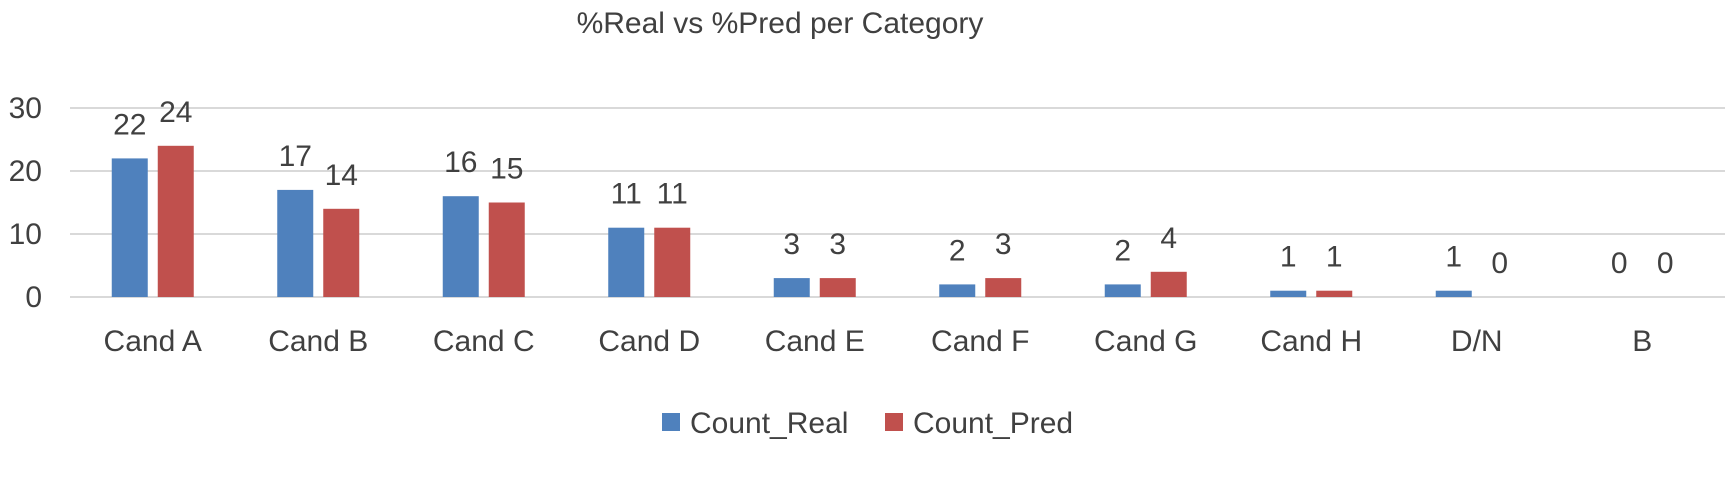  Describe the element at coordinates (993, 423) in the screenshot. I see `legend-label: Count_Pred` at that location.